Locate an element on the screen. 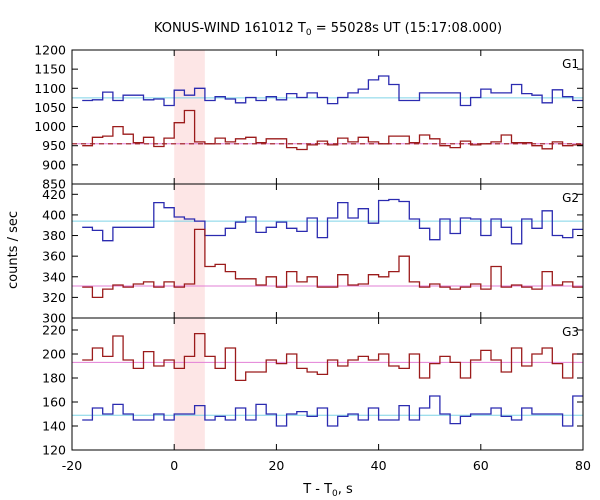 The image size is (600, 500). x-tick-label: -20 is located at coordinates (72, 465).